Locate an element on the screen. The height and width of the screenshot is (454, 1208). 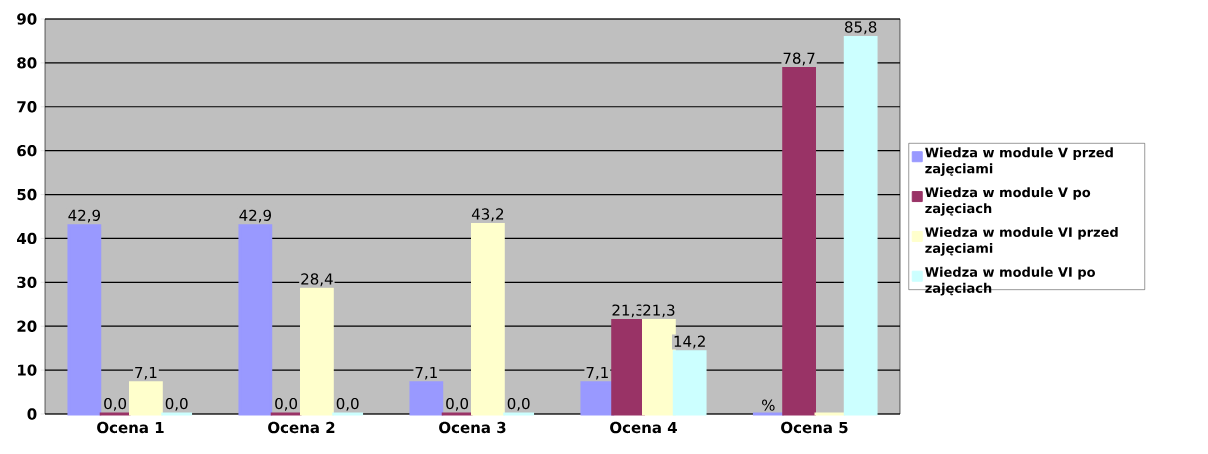
y-tick-label: 10 is located at coordinates (27, 370).